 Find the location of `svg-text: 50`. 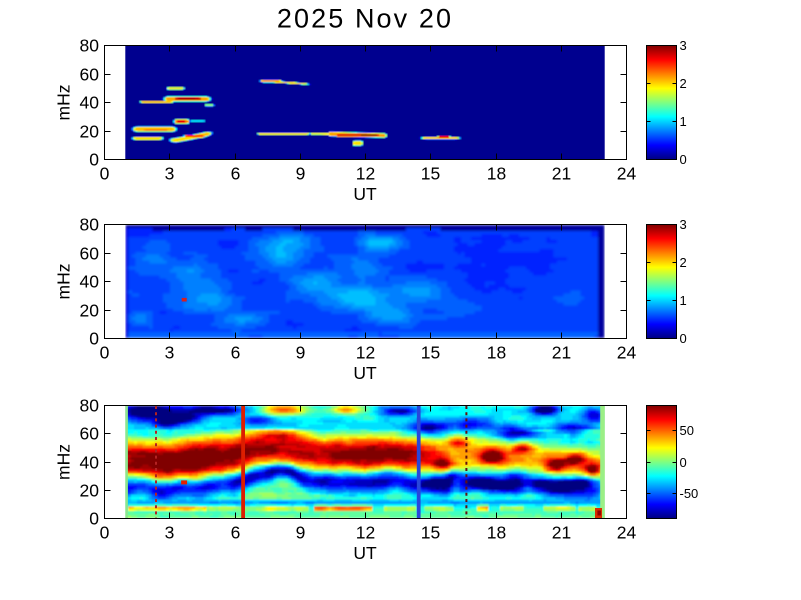

svg-text: 50 is located at coordinates (687, 430).